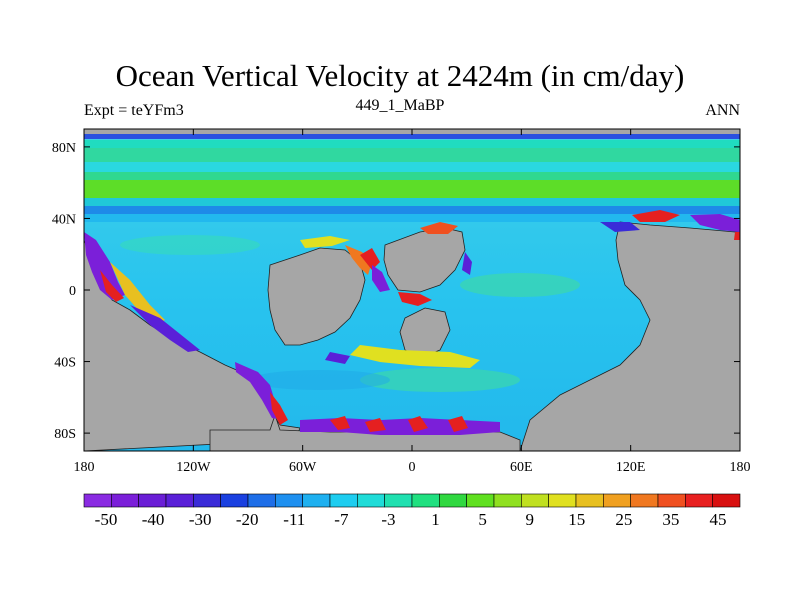 The image size is (800, 600). Describe the element at coordinates (576, 519) in the screenshot. I see `colorbar-label: 15` at that location.